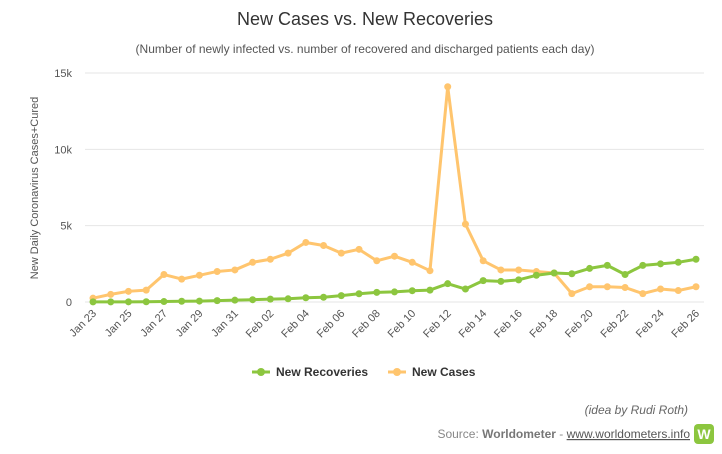  I want to click on x-tick-label: Feb 26, so click(685, 324).